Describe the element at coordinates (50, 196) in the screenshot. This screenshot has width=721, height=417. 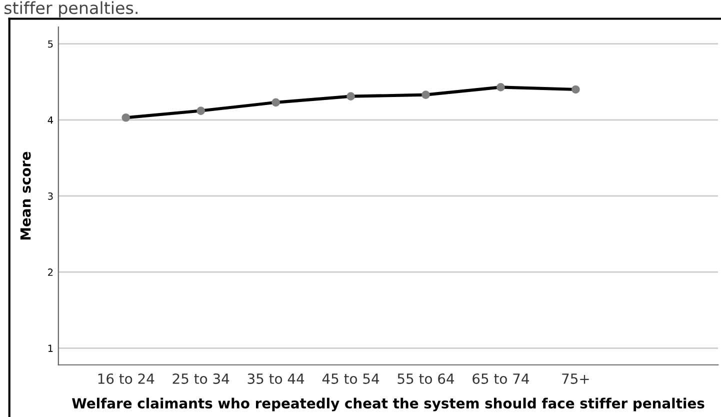
I see `y-tick-label: 3` at that location.